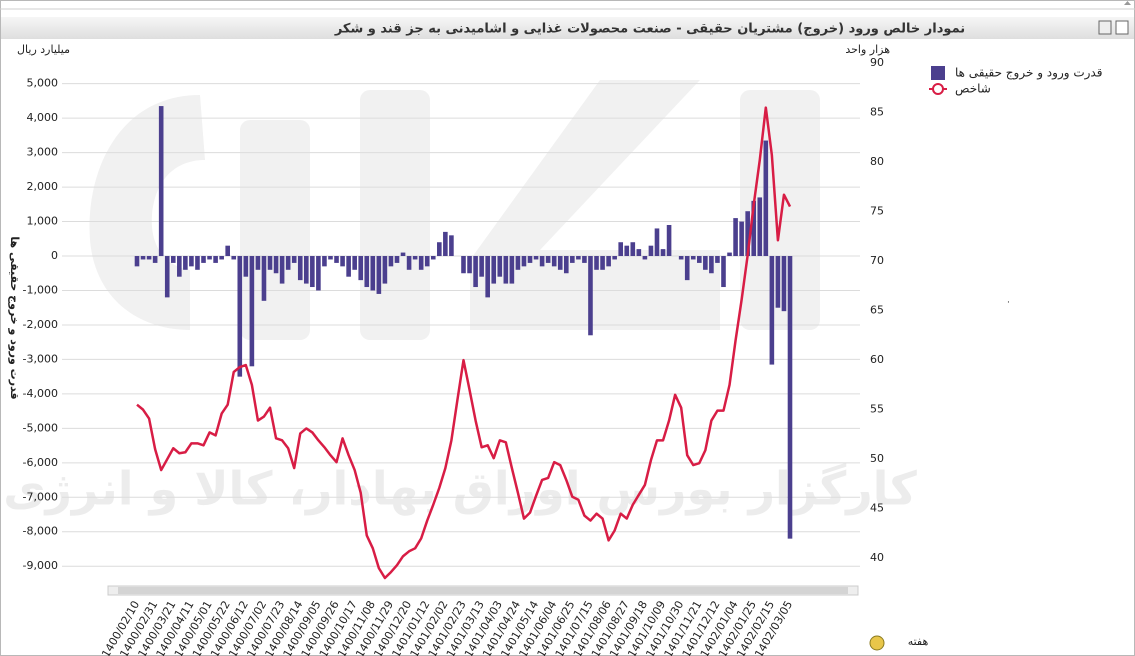 Image resolution: width=1135 pixels, height=656 pixels. What do you see at coordinates (973, 89) in the screenshot?
I see `legend-label: شاخص` at bounding box center [973, 89].